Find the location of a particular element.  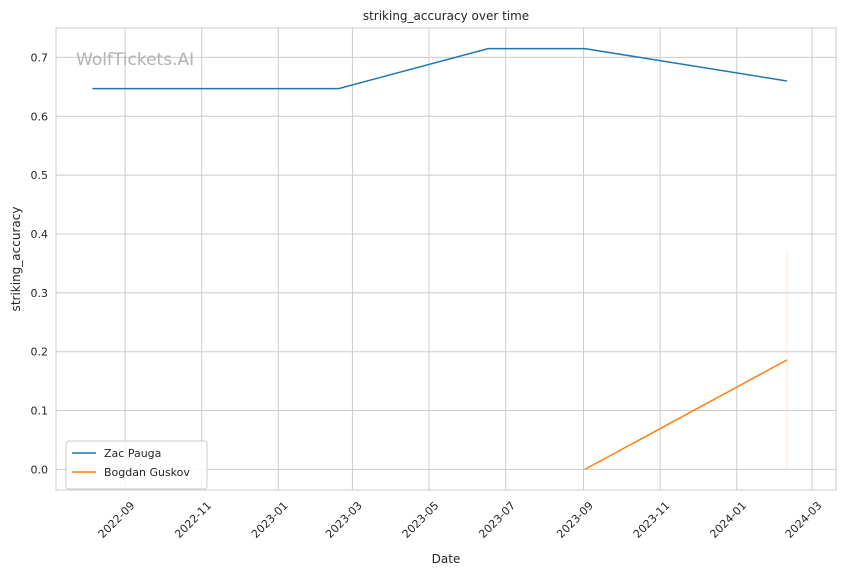

x-tick-label: 2024-01 is located at coordinates (728, 520).